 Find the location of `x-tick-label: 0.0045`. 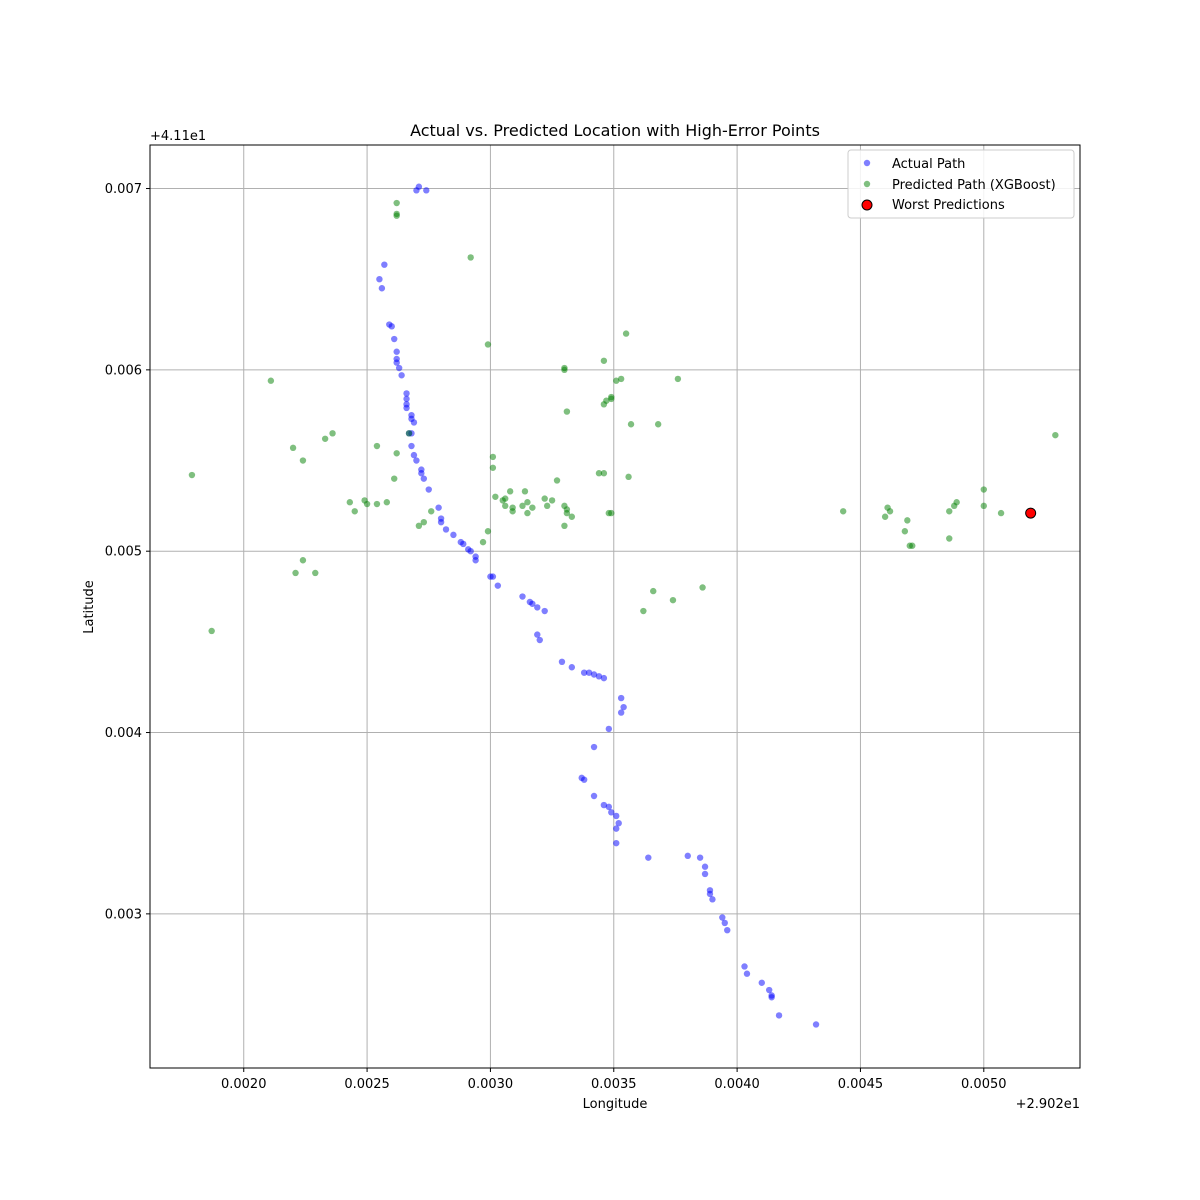

x-tick-label: 0.0045 is located at coordinates (861, 1084).